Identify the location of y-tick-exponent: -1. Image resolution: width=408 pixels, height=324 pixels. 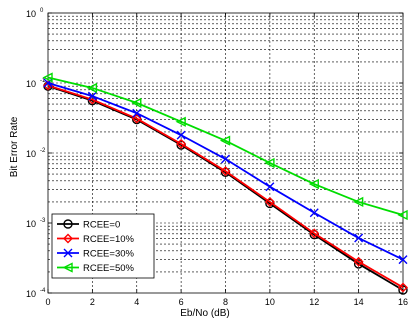
(43, 81).